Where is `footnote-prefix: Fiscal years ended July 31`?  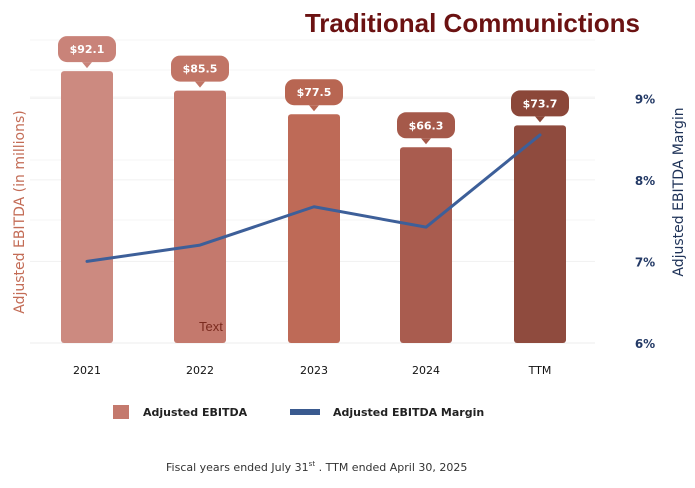
footnote-prefix: Fiscal years ended July 31 is located at coordinates (237, 467).